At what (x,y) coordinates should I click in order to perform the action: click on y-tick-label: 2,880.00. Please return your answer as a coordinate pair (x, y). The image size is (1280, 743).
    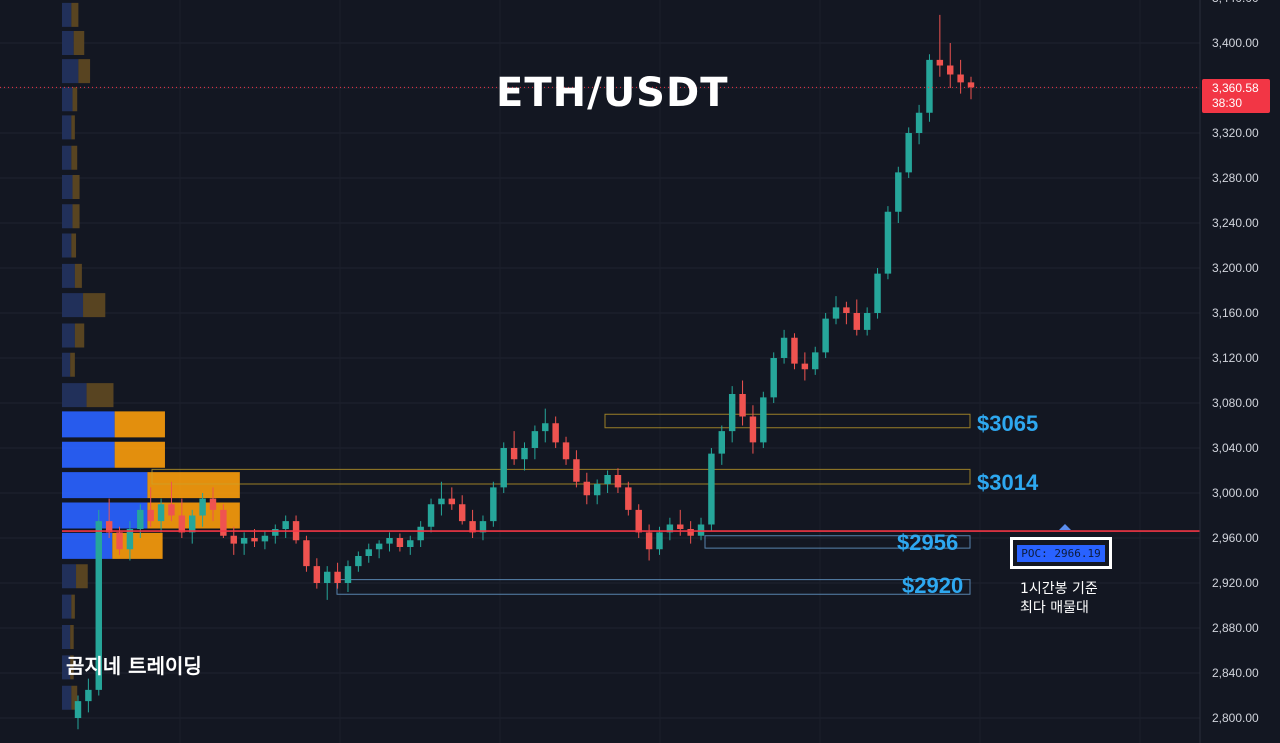
    Looking at the image, I should click on (1235, 628).